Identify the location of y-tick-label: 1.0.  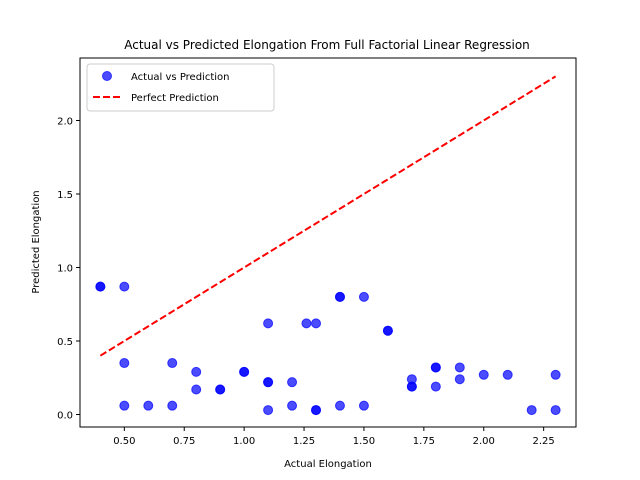
(65, 268).